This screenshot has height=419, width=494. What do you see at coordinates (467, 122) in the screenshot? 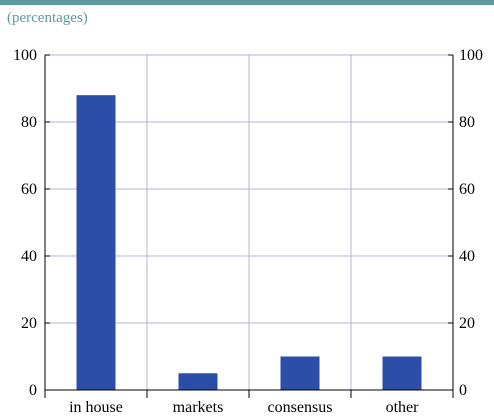
I see `y-tick-label-right-80: 80` at bounding box center [467, 122].